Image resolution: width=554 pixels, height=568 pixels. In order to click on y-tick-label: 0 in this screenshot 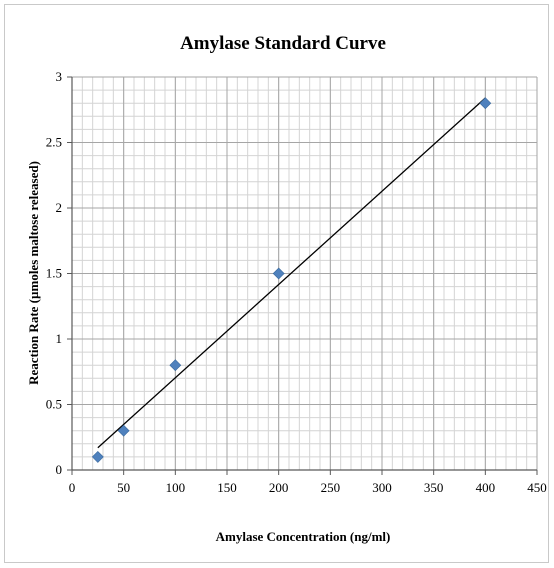, I will do `click(59, 469)`.